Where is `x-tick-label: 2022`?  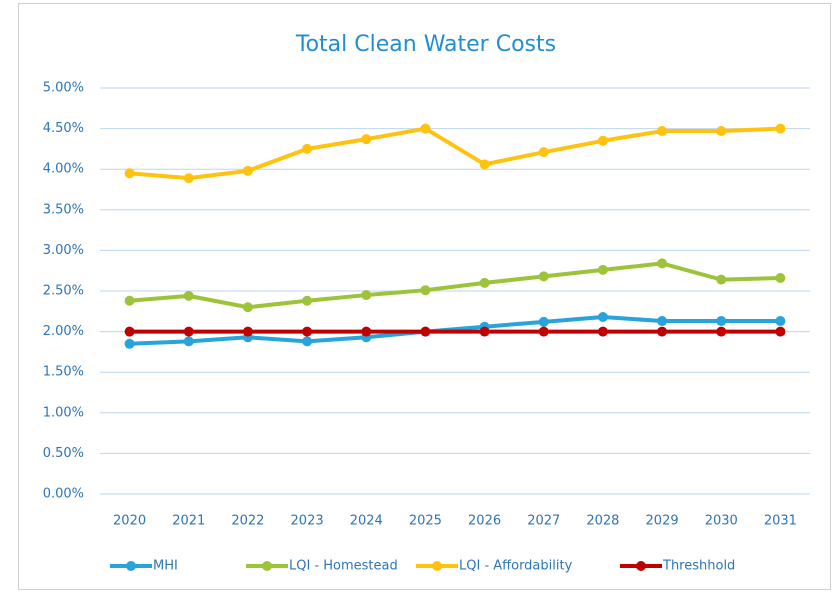 x-tick-label: 2022 is located at coordinates (247, 521).